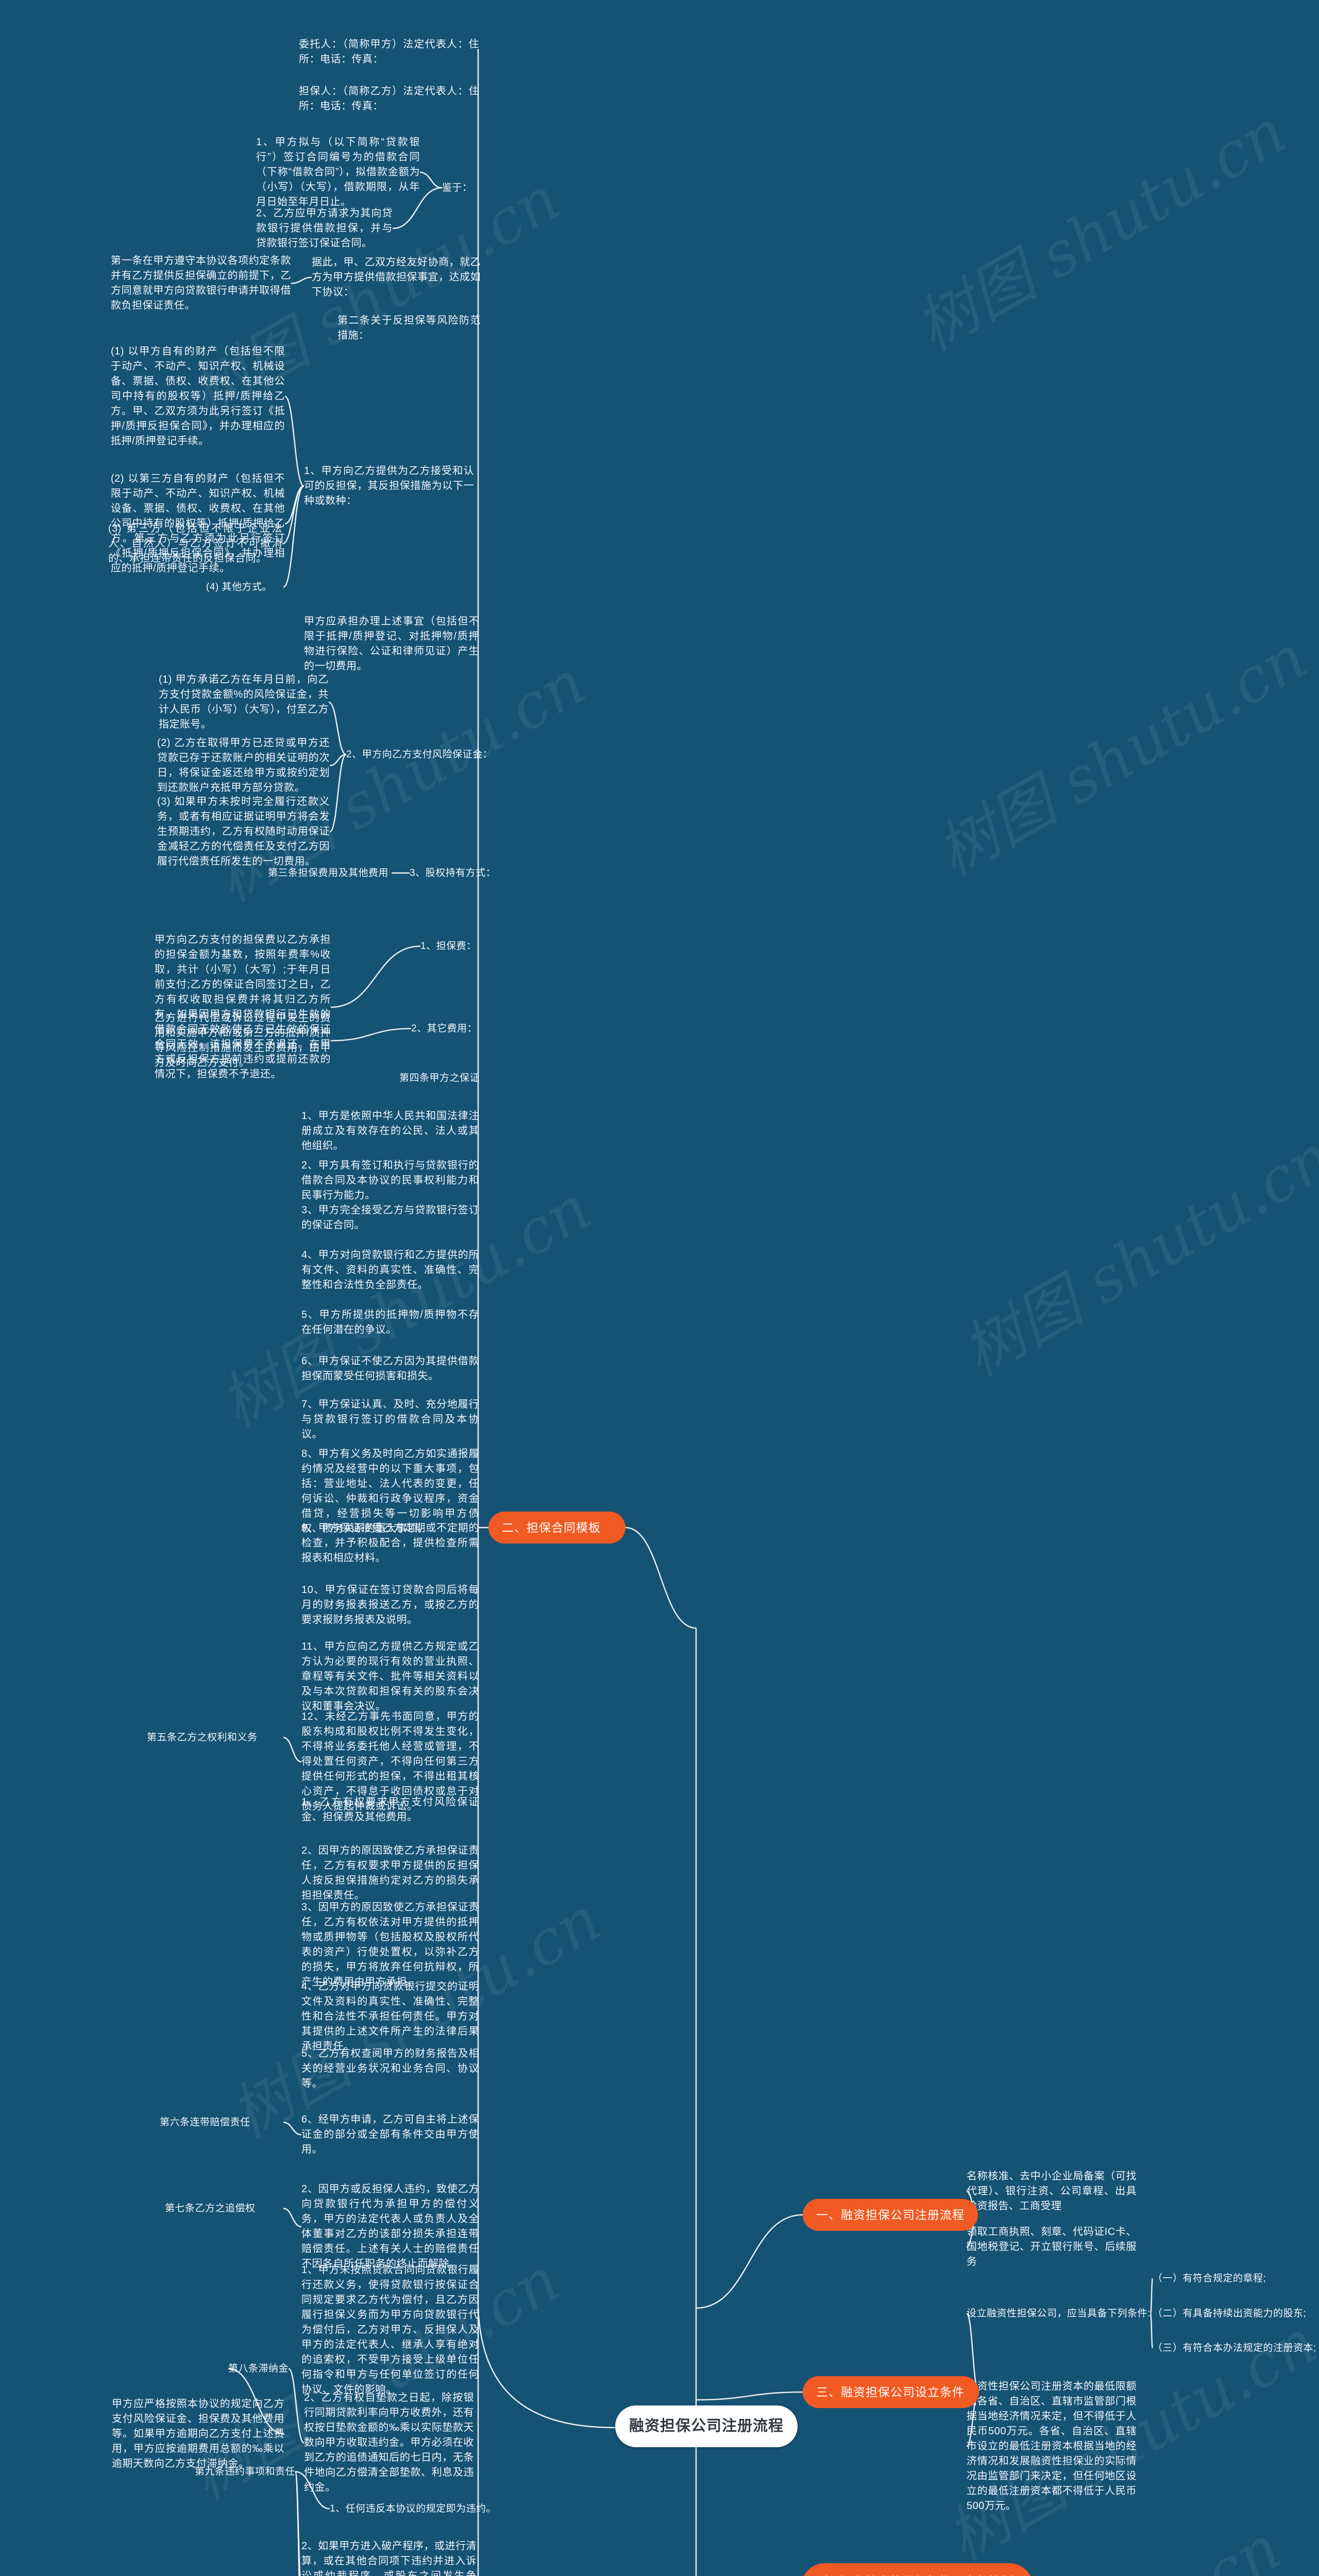 Image resolution: width=1319 pixels, height=2576 pixels. I want to click on mindmap-node-c25: 第四条甲方之保证, so click(439, 1078).